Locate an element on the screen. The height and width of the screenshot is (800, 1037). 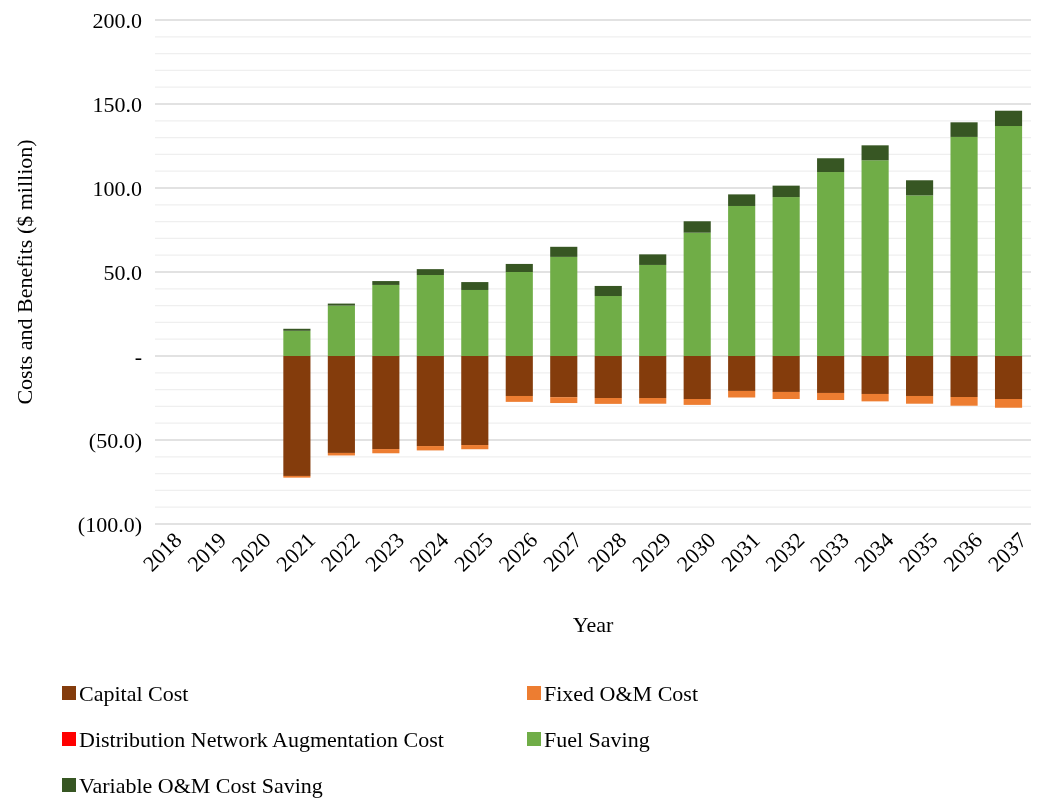
legend-label: Fixed O&M Cost is located at coordinates (621, 693).